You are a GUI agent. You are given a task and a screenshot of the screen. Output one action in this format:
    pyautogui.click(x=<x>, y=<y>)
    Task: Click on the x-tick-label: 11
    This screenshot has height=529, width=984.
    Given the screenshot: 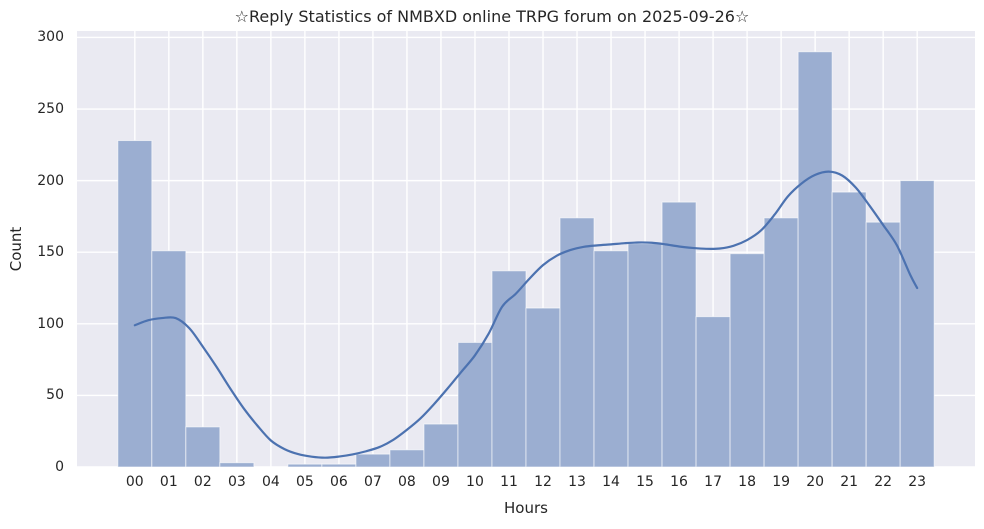 What is the action you would take?
    pyautogui.click(x=509, y=482)
    